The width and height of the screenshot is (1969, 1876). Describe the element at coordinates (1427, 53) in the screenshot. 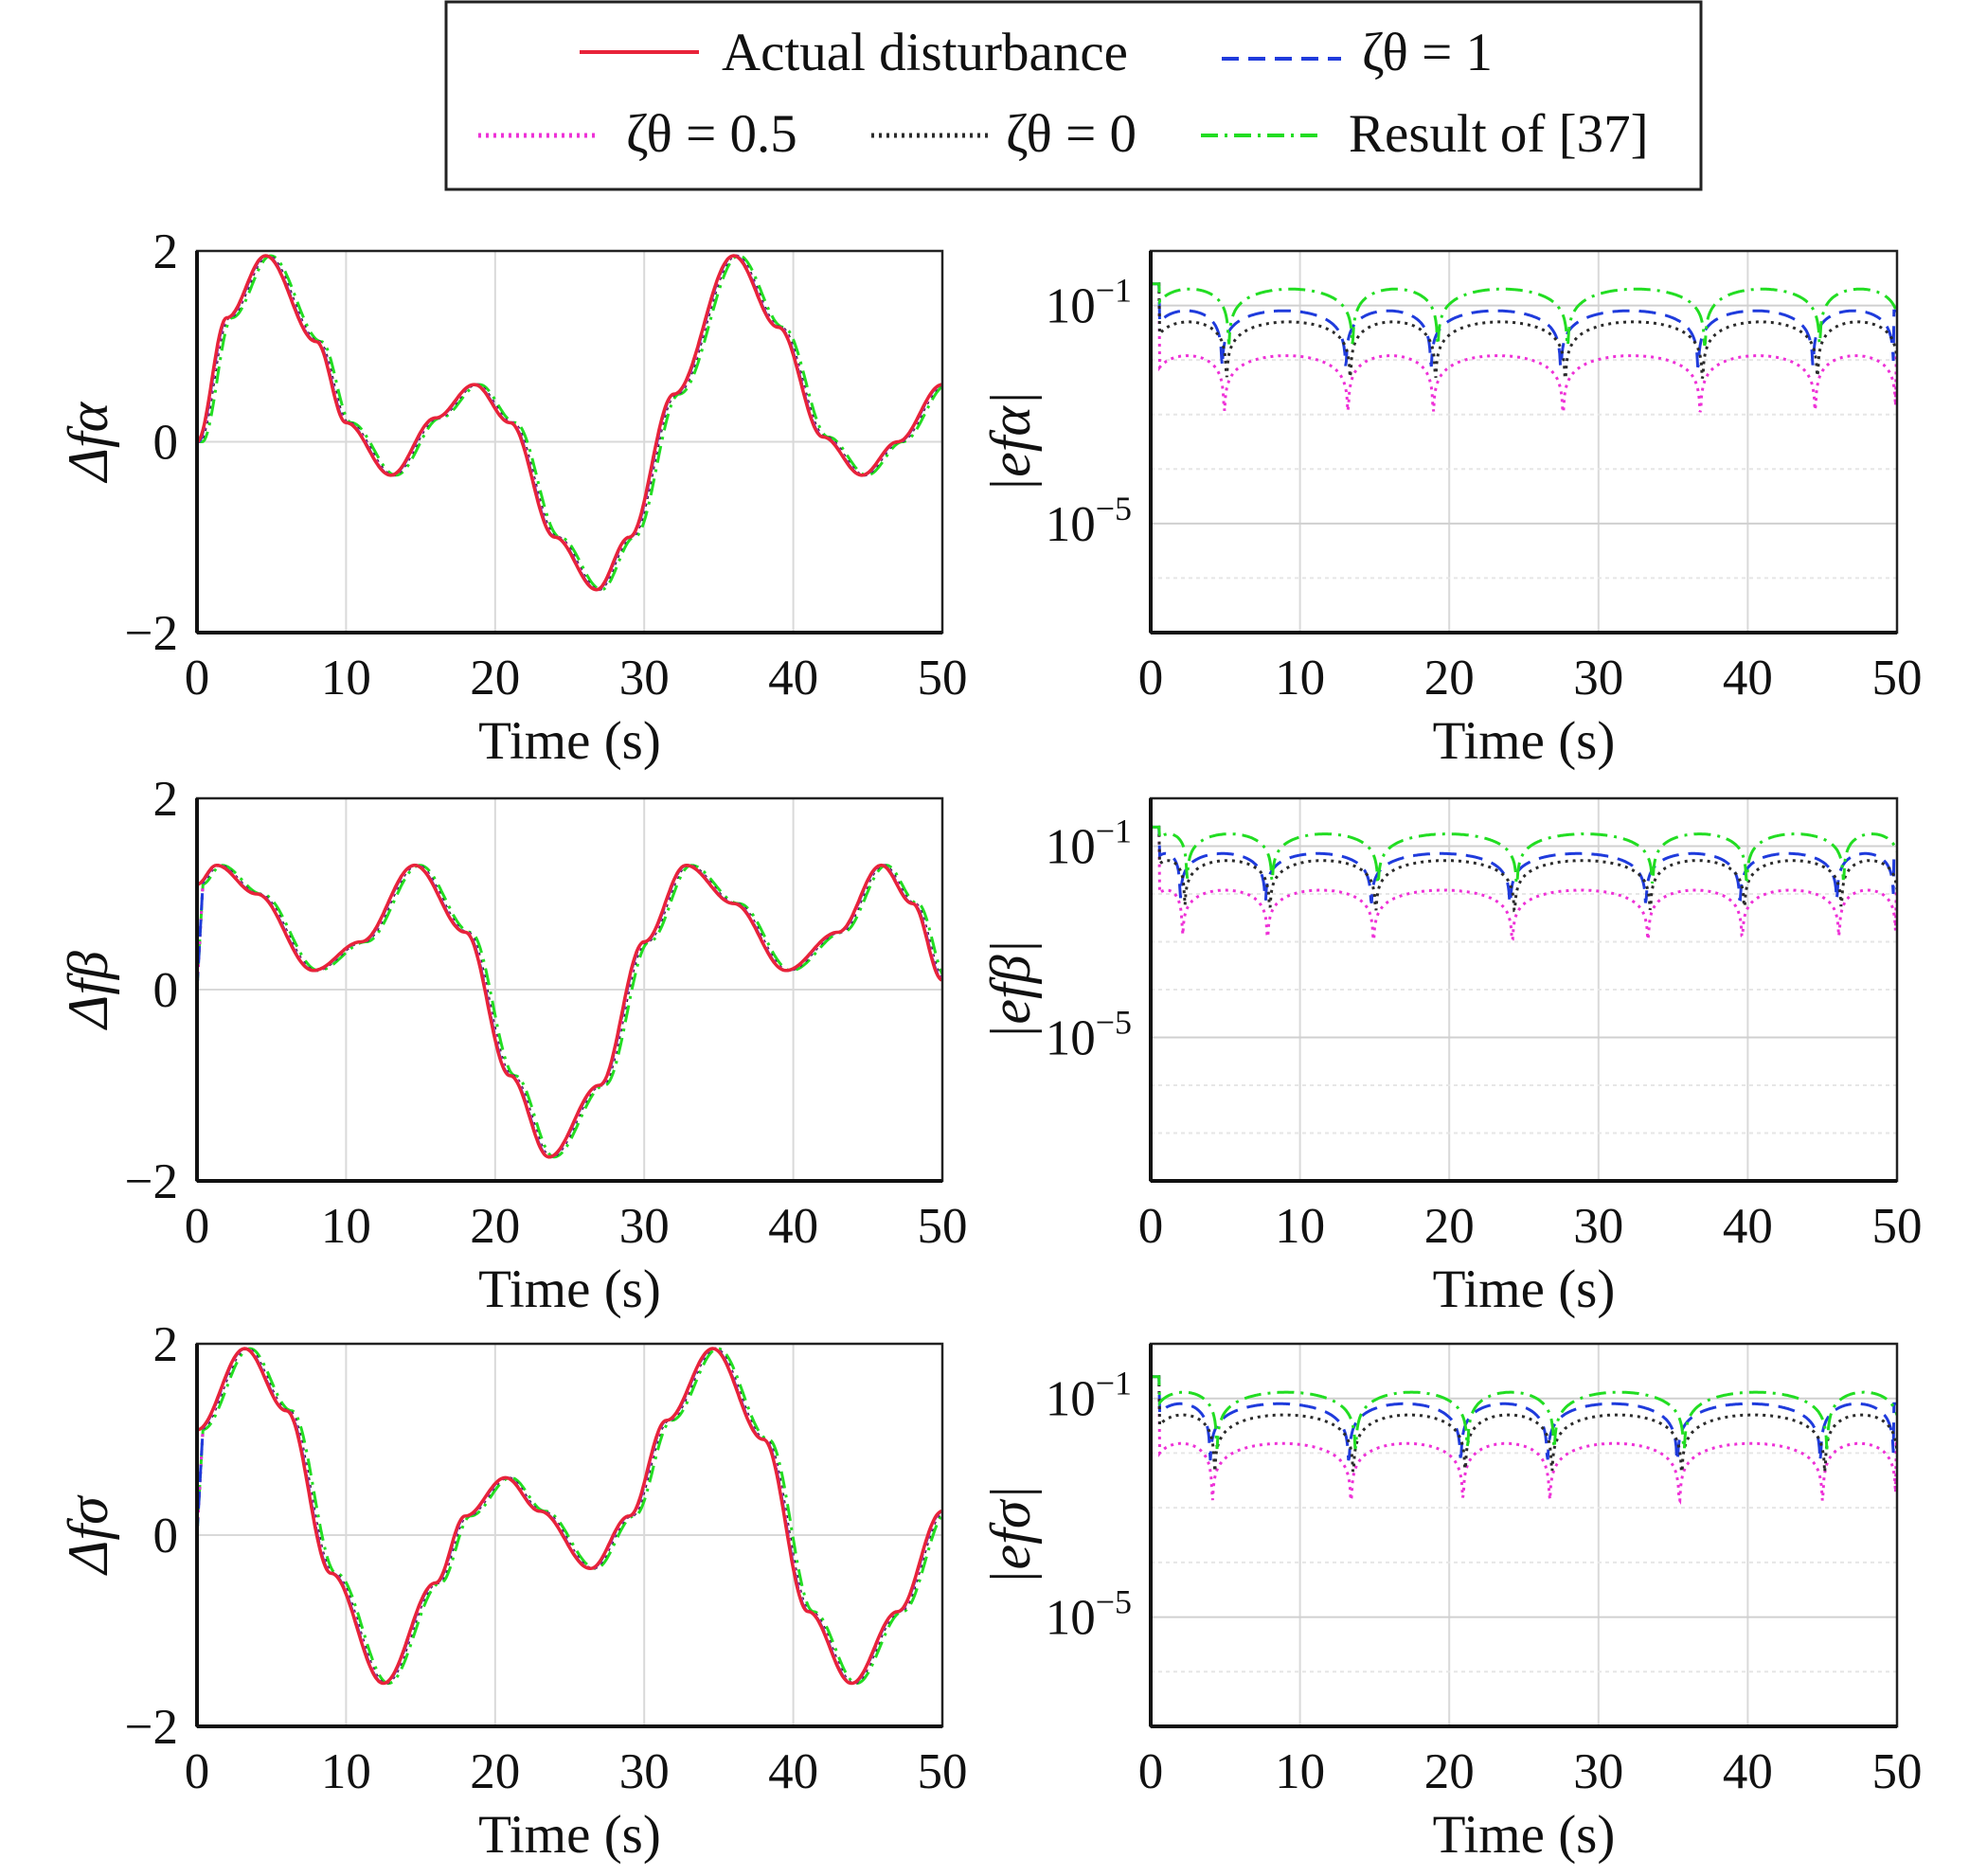

I see `legend-label-z1: ζθ = 1` at that location.